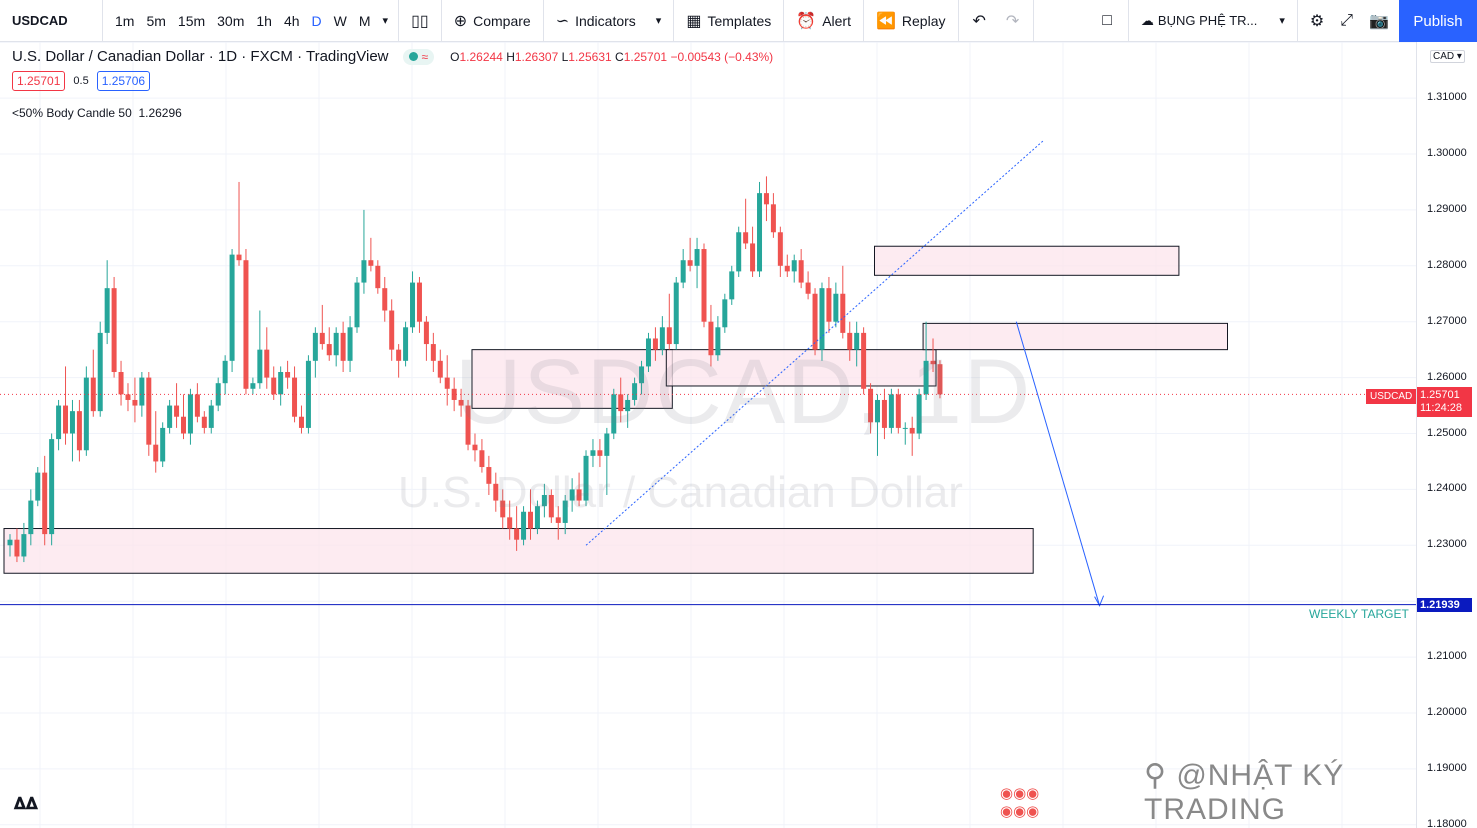 This screenshot has width=1477, height=828. I want to click on templates-button: ▦ Templates, so click(728, 21).